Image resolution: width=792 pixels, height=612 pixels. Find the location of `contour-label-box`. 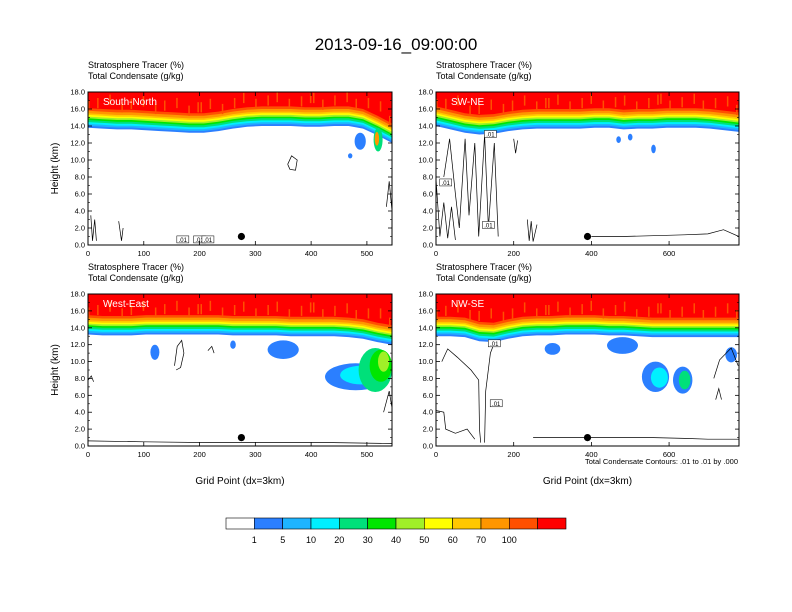

contour-label-box is located at coordinates (496, 403).